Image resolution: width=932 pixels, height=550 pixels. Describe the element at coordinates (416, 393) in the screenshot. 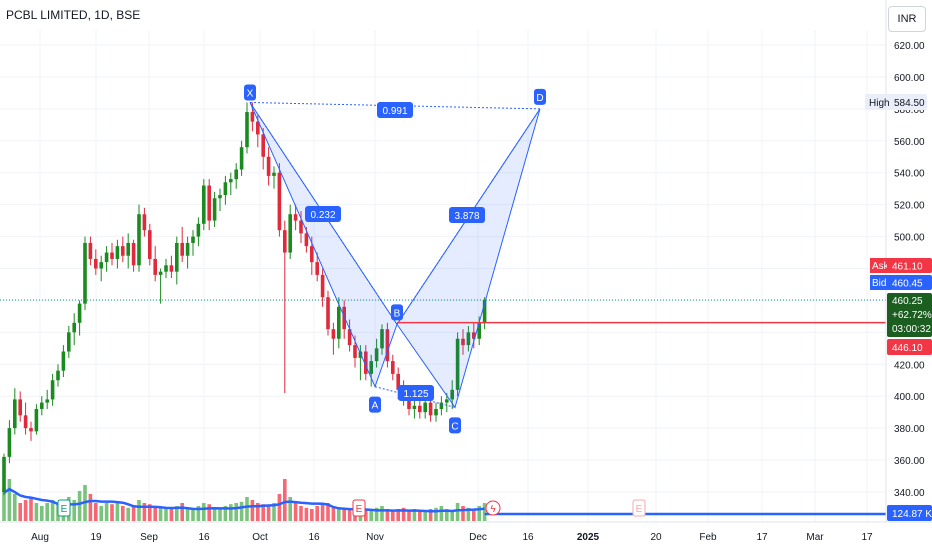

I see `ratio-ac-label-bg` at that location.